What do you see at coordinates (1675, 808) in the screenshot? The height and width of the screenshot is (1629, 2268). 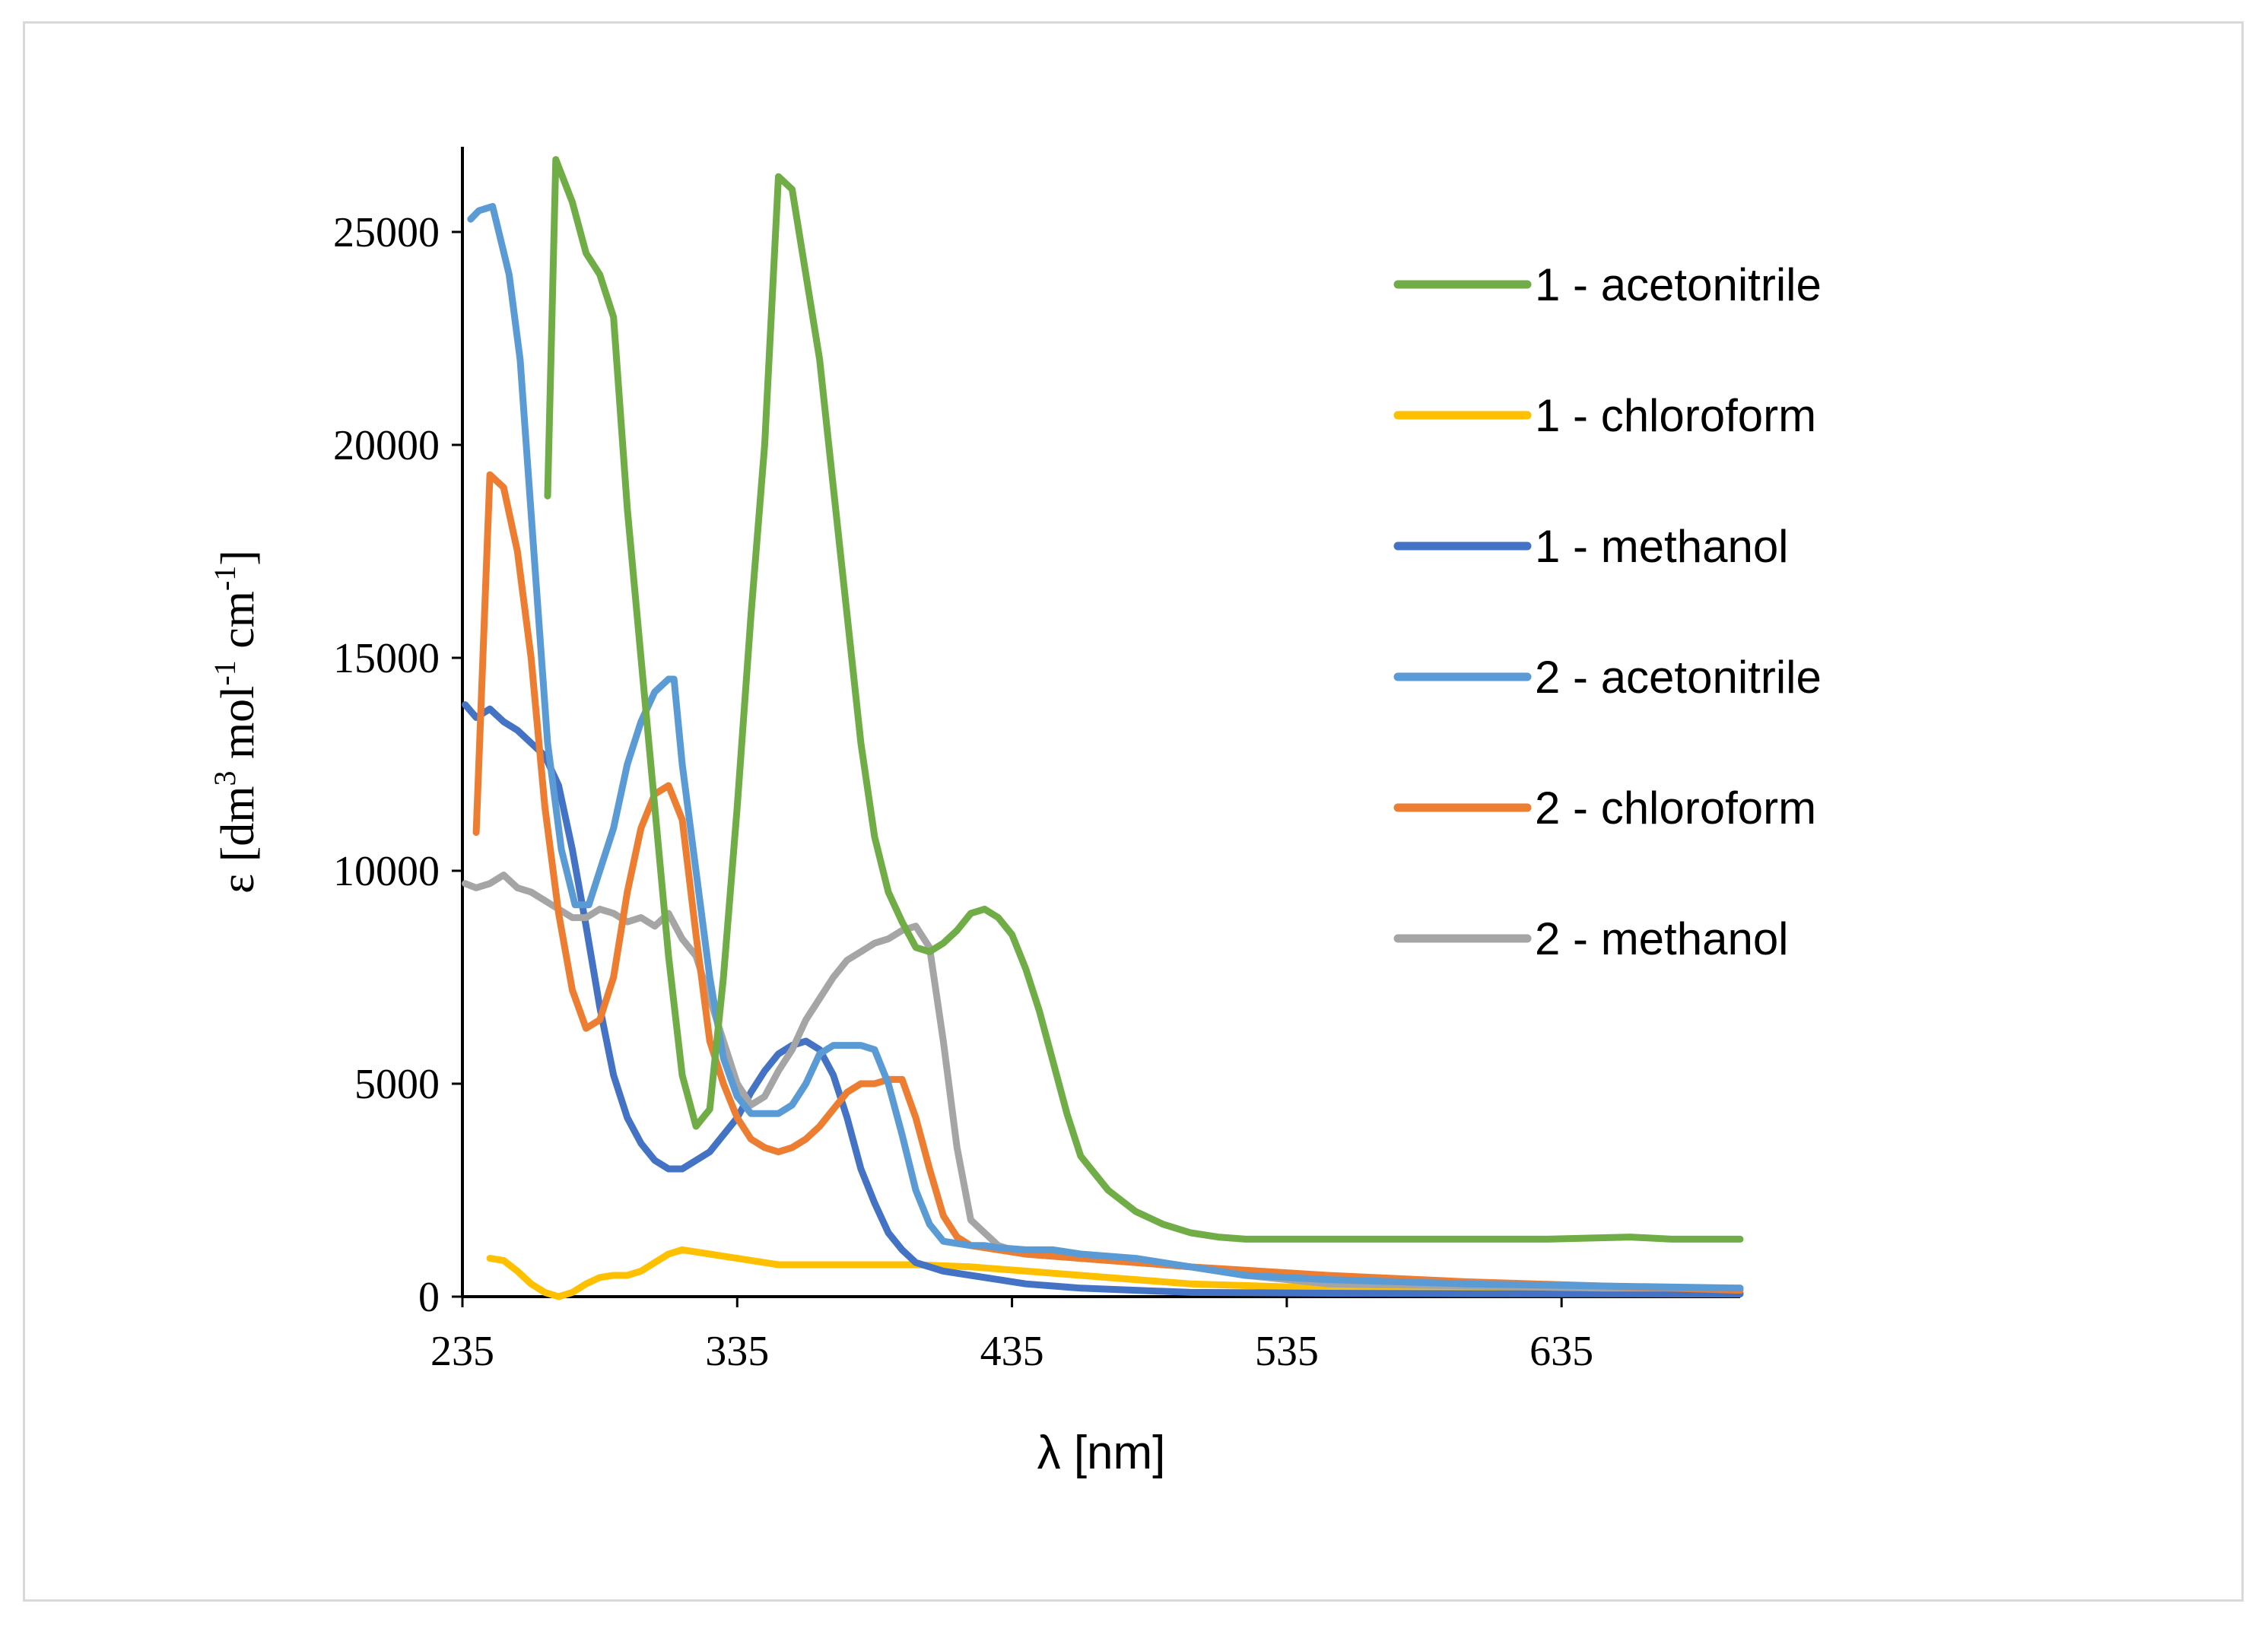 I see `legend-label: 2 - chloroform` at bounding box center [1675, 808].